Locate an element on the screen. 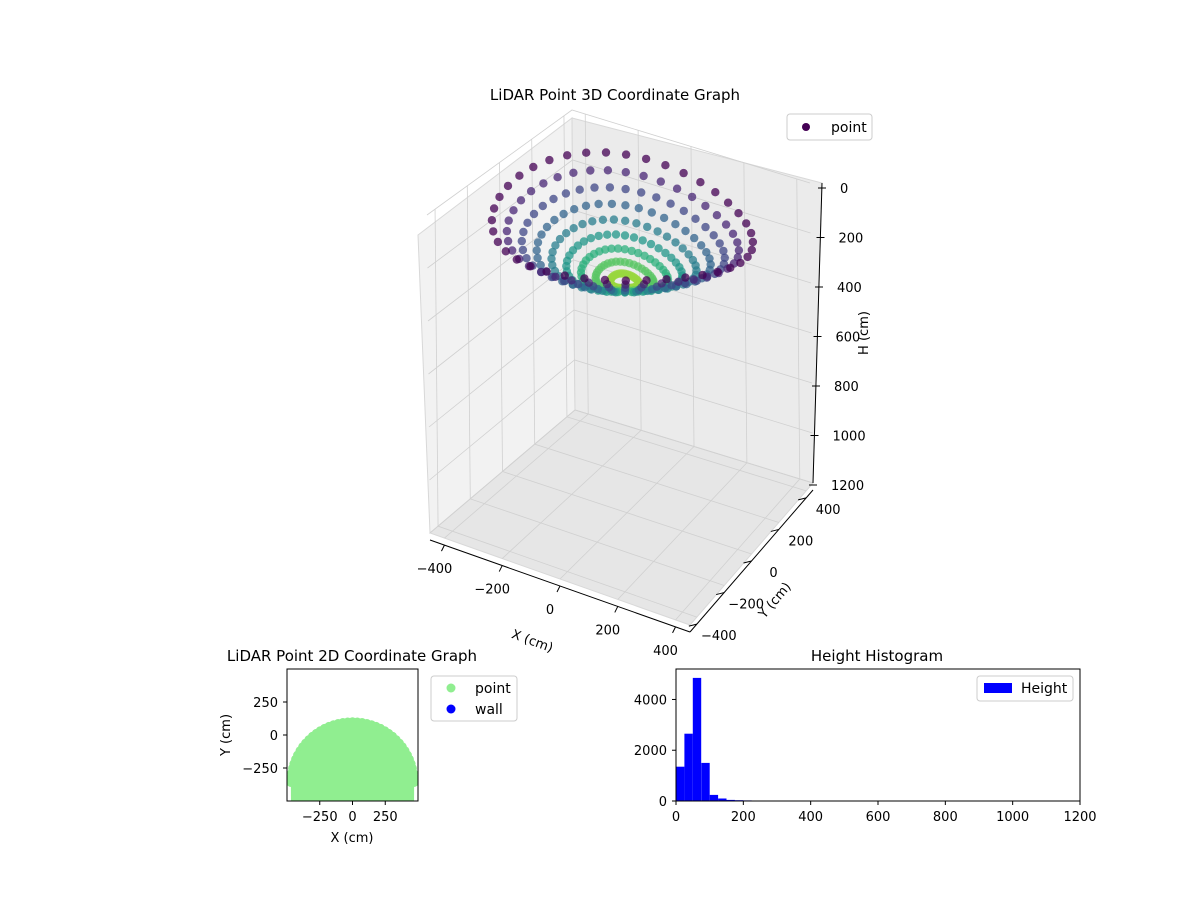 This screenshot has width=1200, height=900. x-tick-label-3d: 400 is located at coordinates (665, 651).